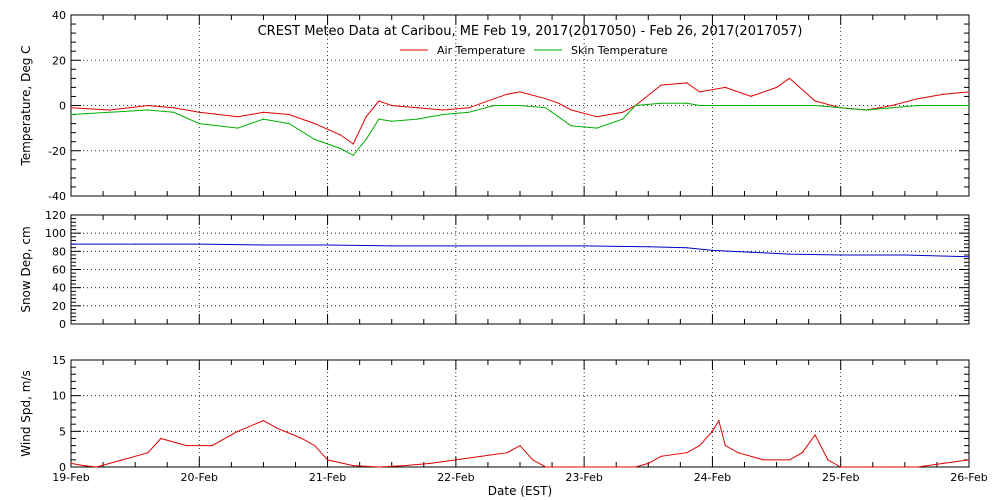  I want to click on x-tick-label: 23-Feb, so click(583, 477).